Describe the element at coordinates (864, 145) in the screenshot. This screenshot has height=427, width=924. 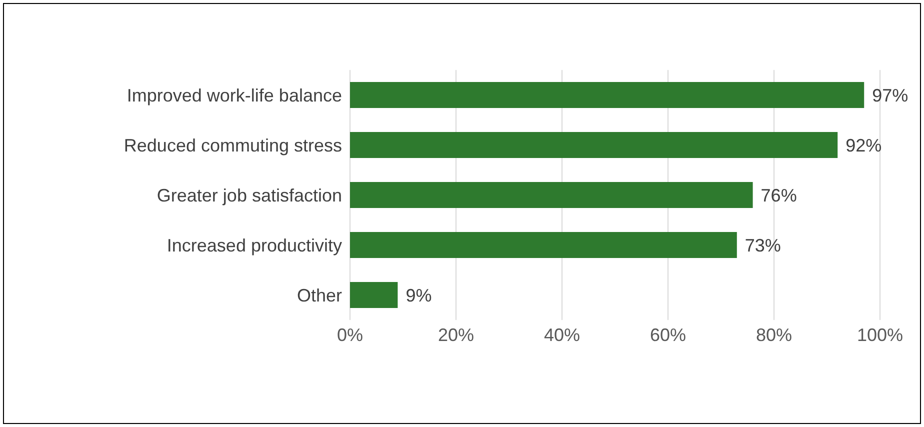
I see `data-label: 92%` at that location.